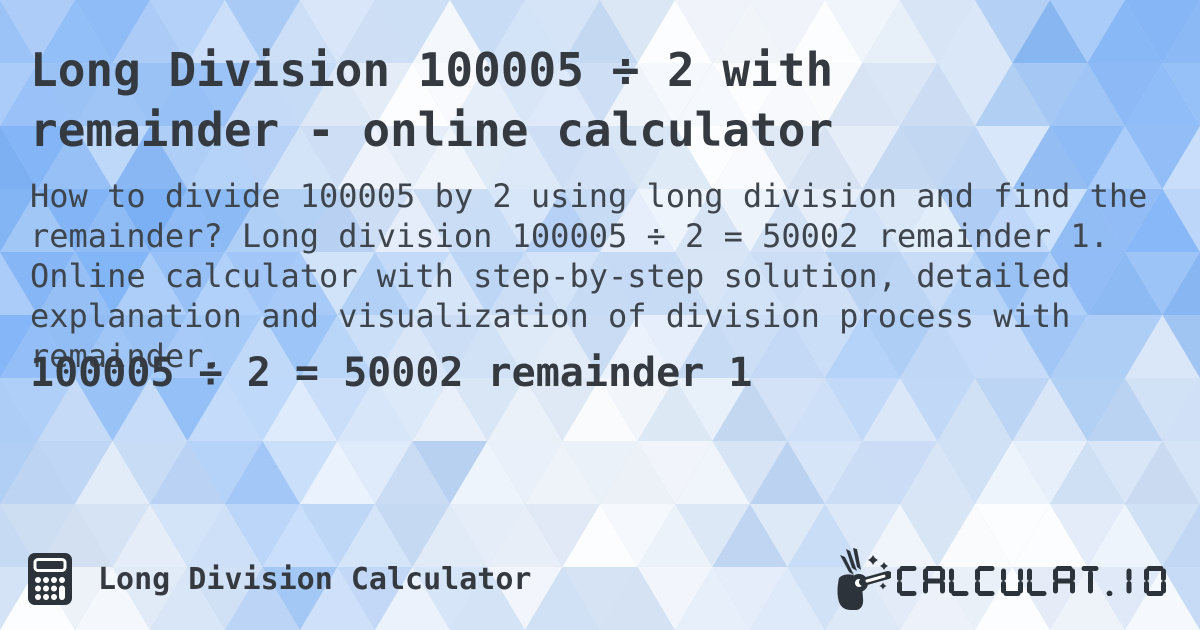  What do you see at coordinates (599, 579) in the screenshot?
I see `footer: Long Division Calculator` at bounding box center [599, 579].